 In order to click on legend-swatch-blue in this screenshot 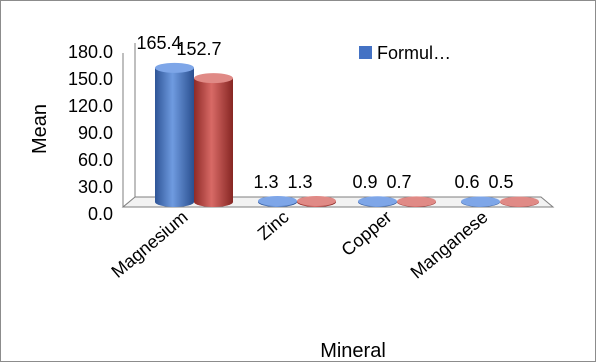, I will do `click(365, 52)`.